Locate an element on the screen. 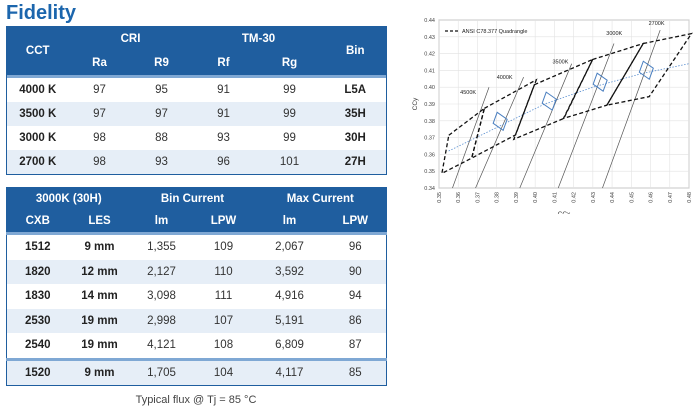 Image resolution: width=700 pixels, height=413 pixels. cct-label: 2700K is located at coordinates (657, 24).